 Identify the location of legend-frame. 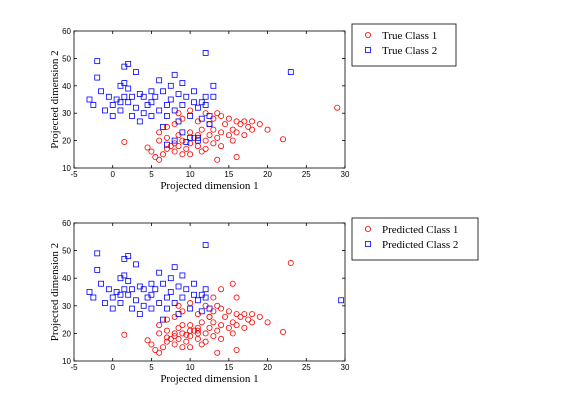
(404, 45).